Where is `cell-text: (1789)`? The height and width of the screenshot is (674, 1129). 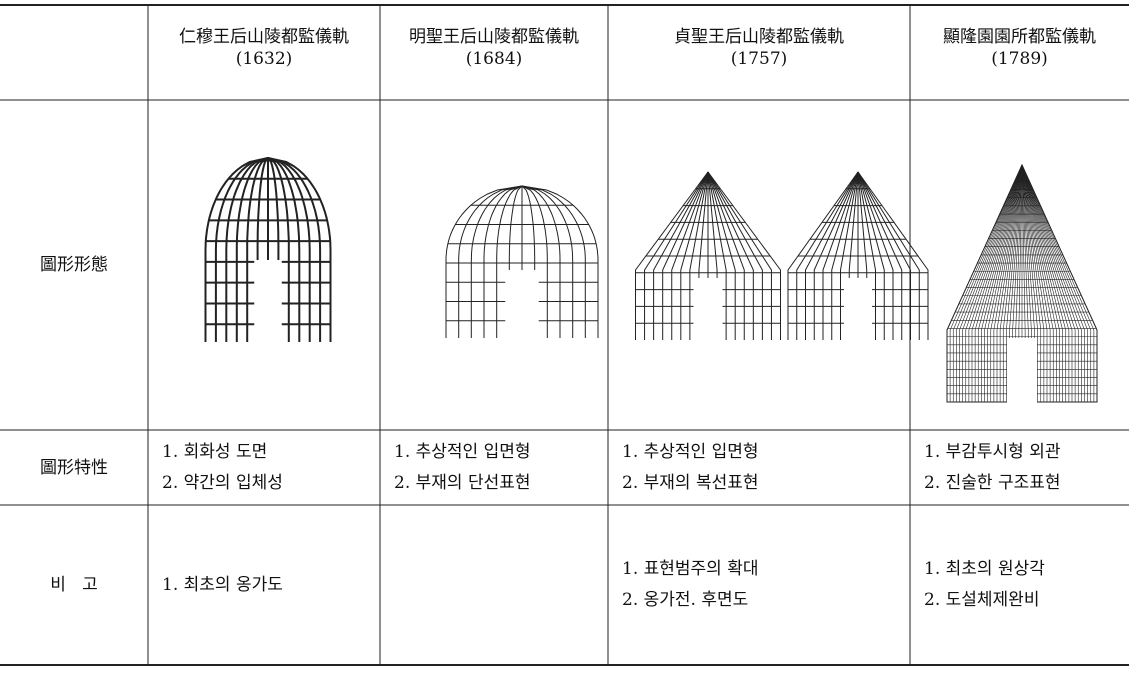
cell-text: (1789) is located at coordinates (1019, 59).